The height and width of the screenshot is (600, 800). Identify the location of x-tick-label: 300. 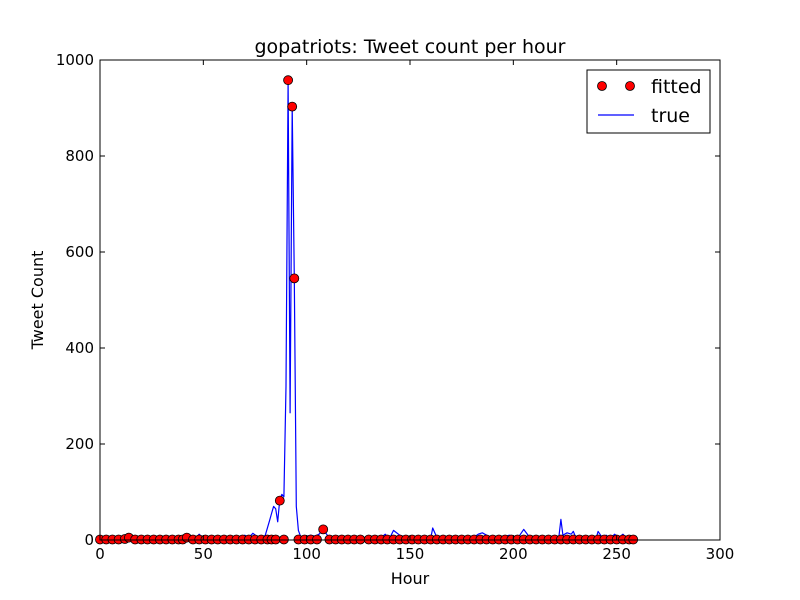
(720, 554).